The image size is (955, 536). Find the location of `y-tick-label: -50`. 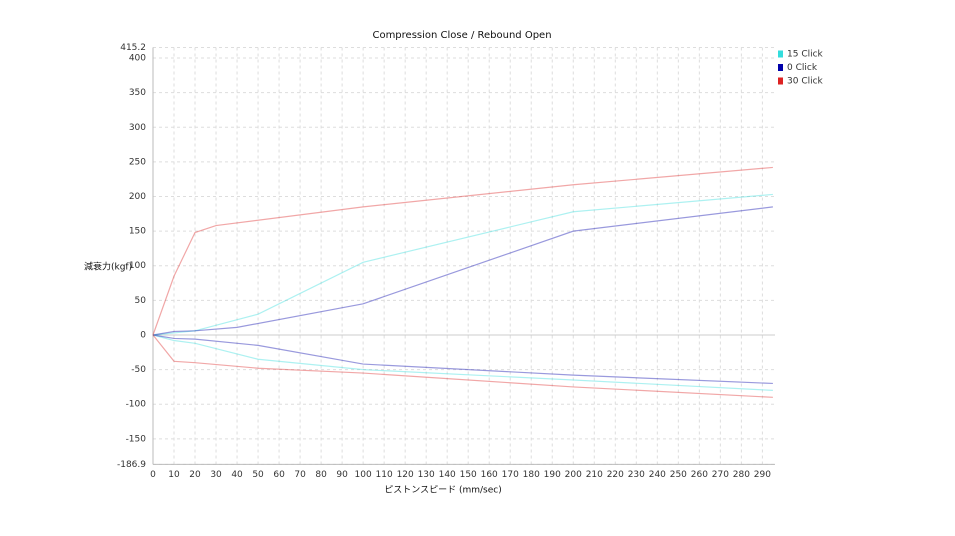

y-tick-label: -50 is located at coordinates (138, 370).